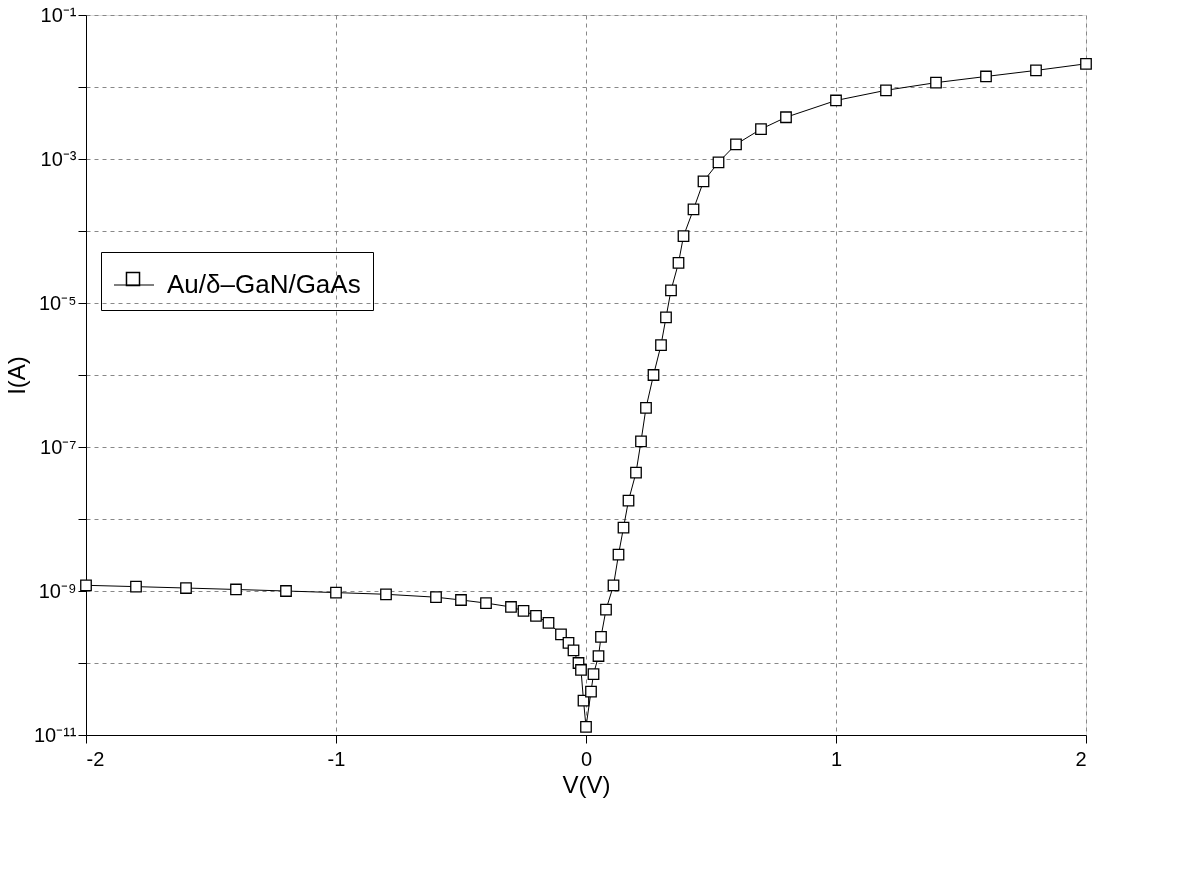 Image resolution: width=1196 pixels, height=890 pixels. I want to click on y-tick-label: 10⁻⁹, so click(57, 590).